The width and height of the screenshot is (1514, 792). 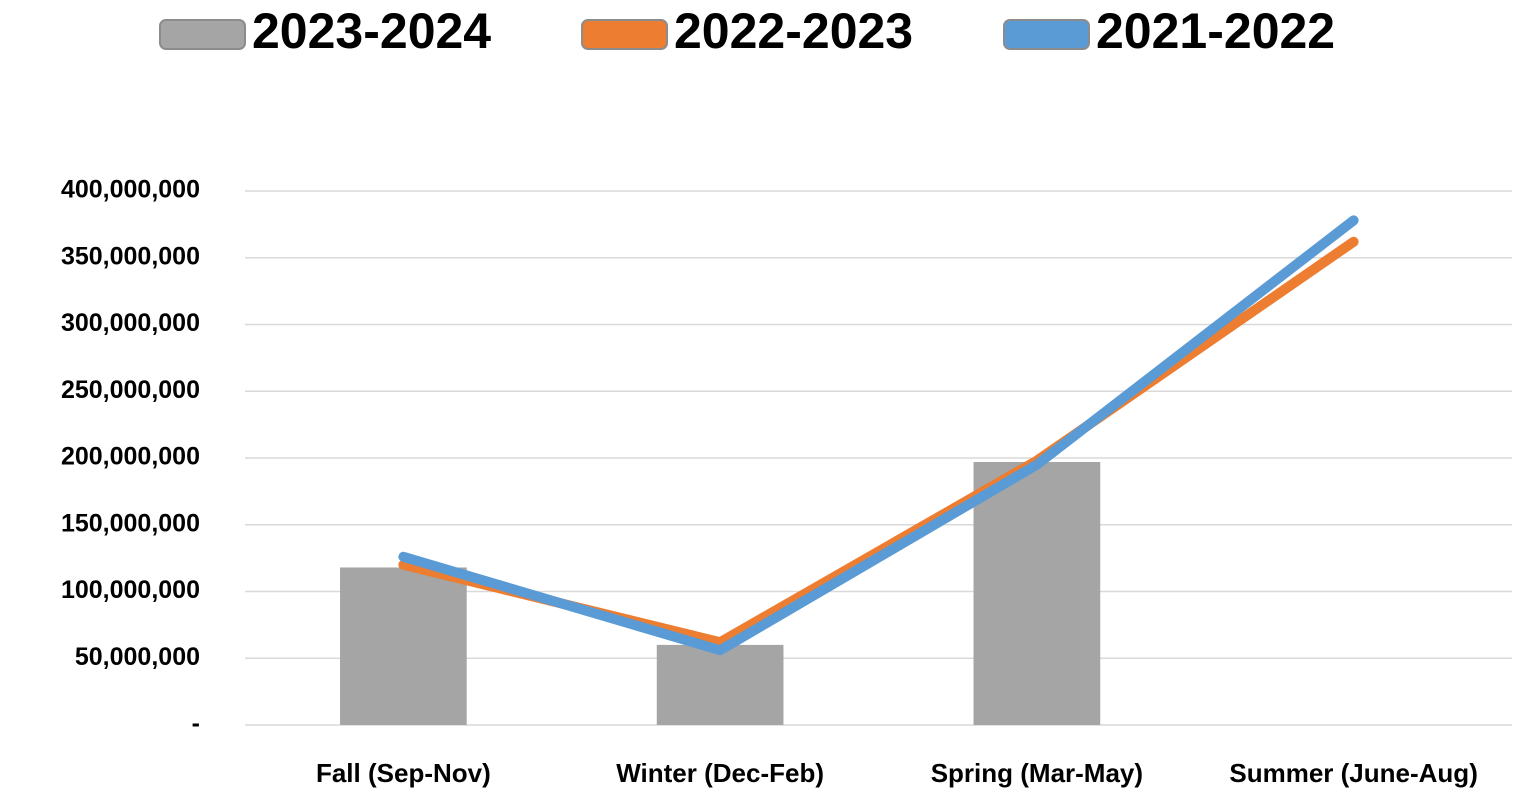 I want to click on y-tick-label: -, so click(x=196, y=724).